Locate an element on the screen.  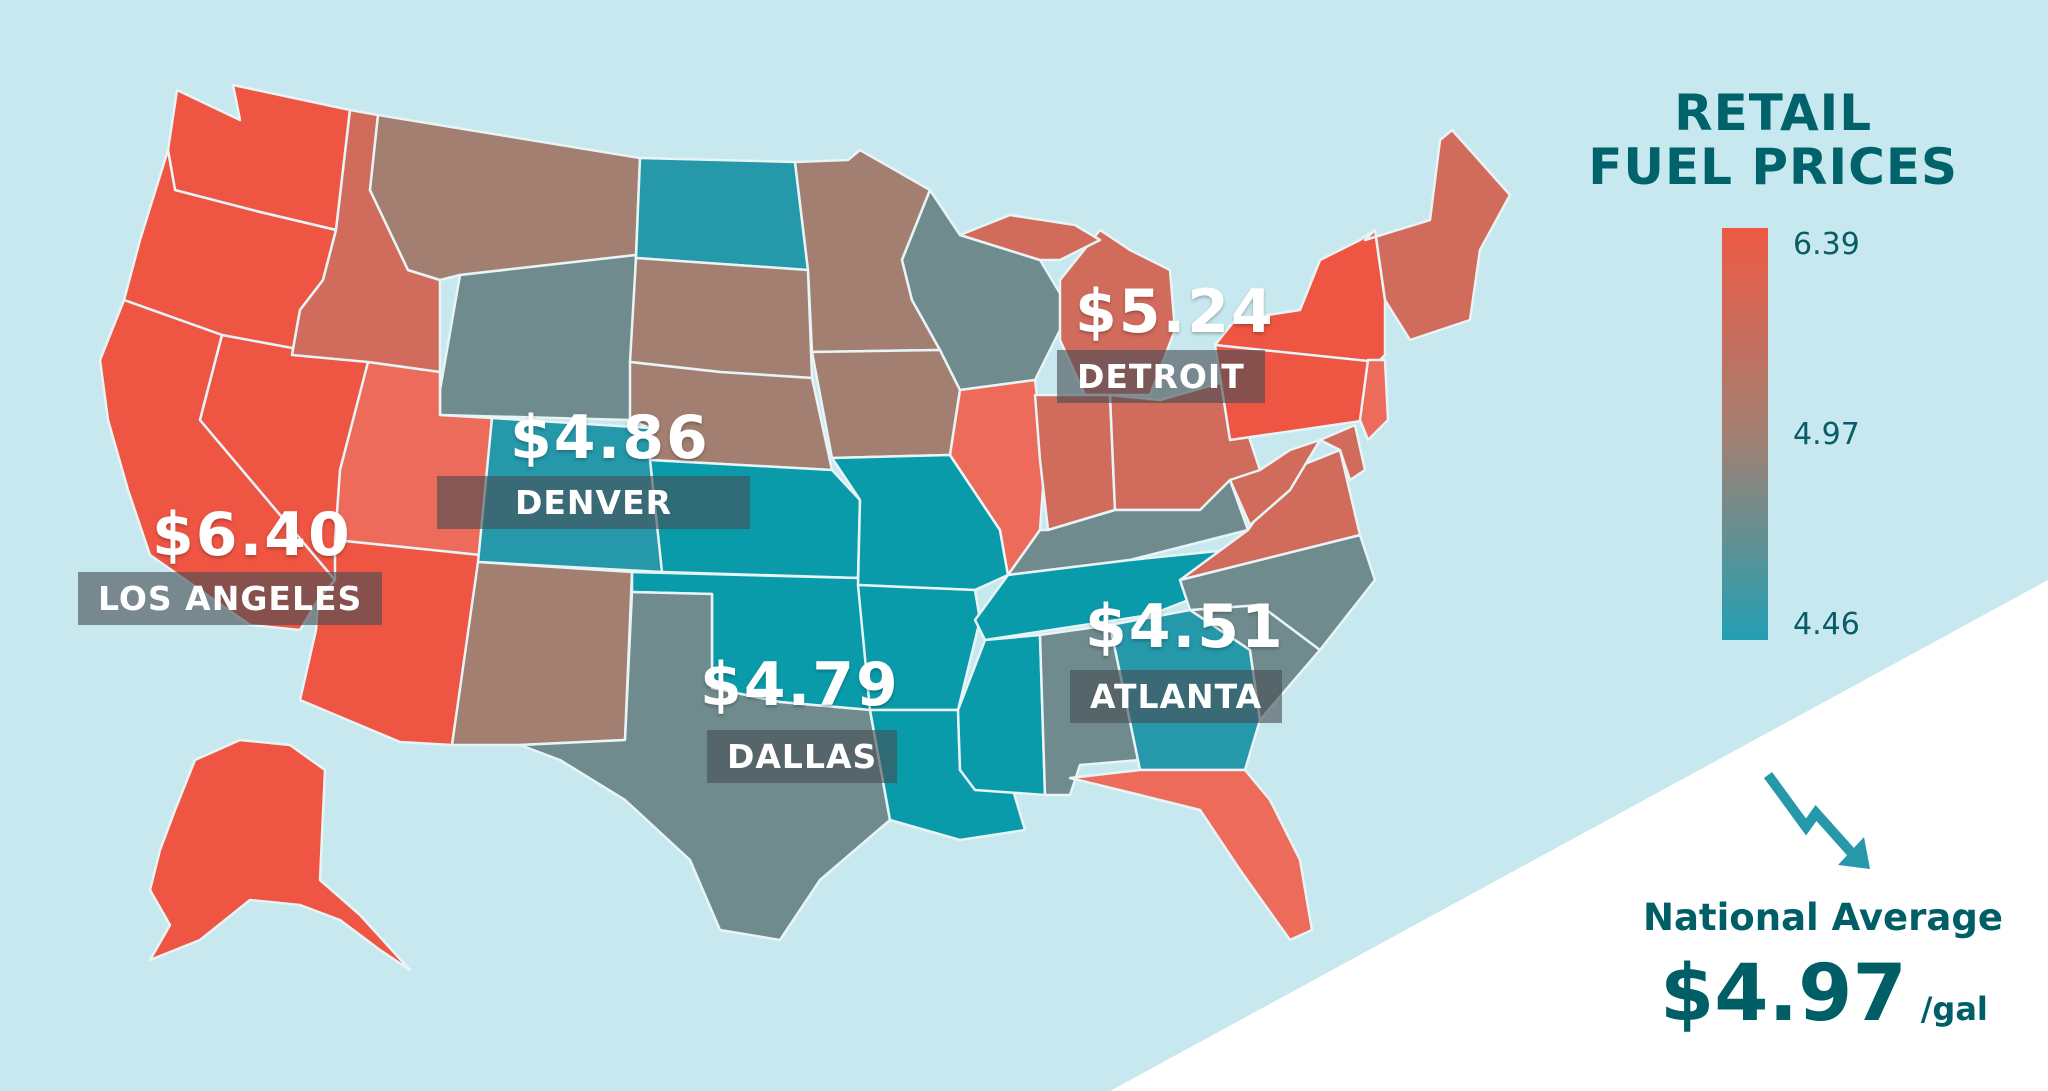
down-trend-arrow-icon is located at coordinates (1816, 820).